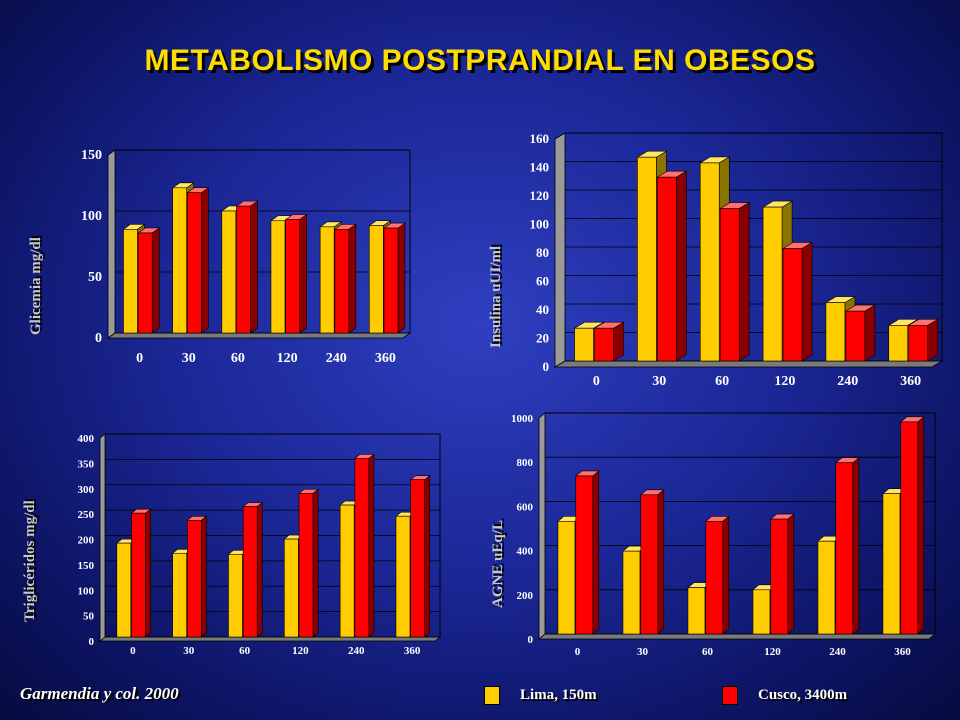  I want to click on y-tick-label: 300, so click(86, 490).